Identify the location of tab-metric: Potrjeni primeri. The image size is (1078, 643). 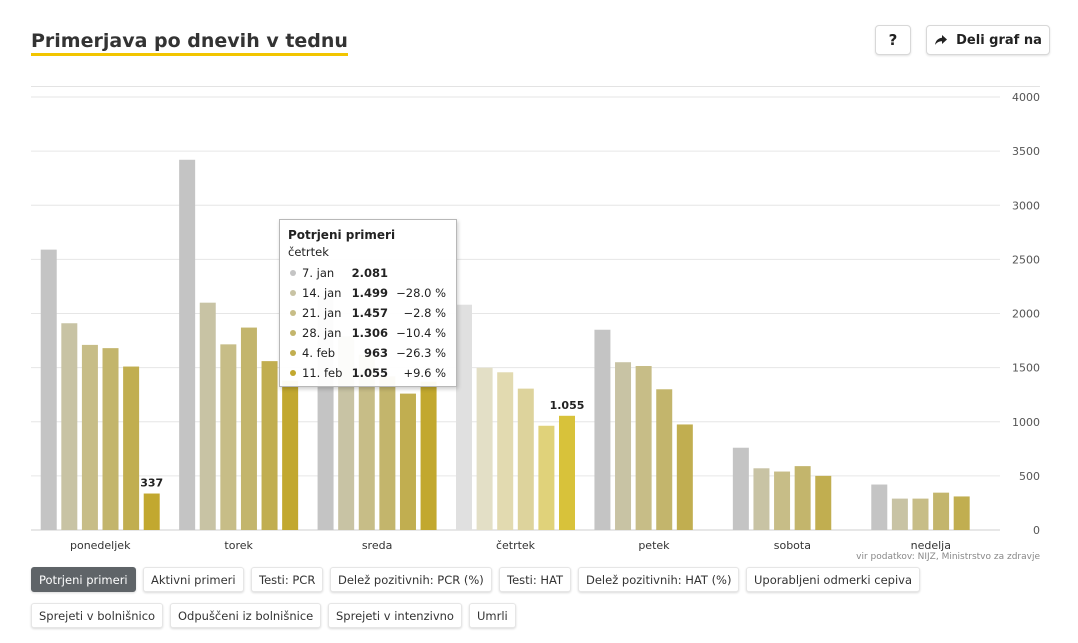
(83, 579).